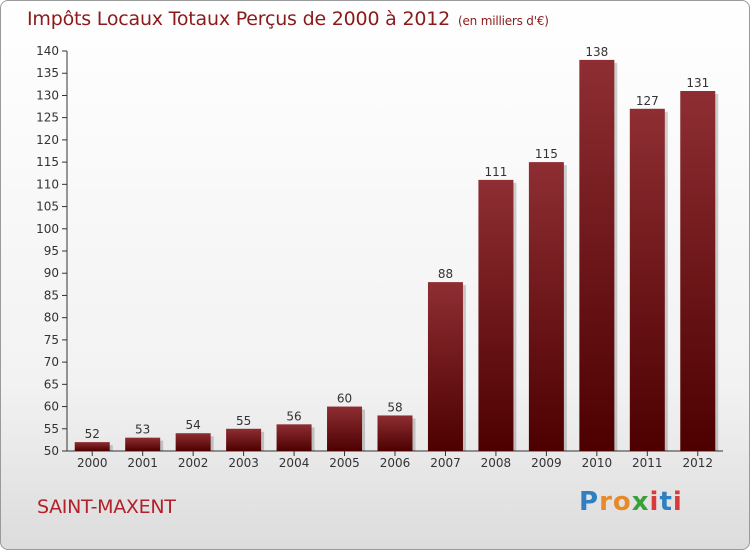  I want to click on y-tick-label: 60, so click(51, 407).